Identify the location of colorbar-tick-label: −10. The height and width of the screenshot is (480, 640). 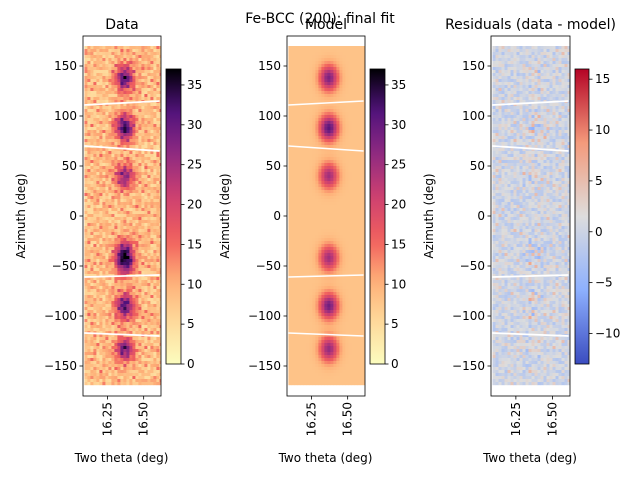
(607, 333).